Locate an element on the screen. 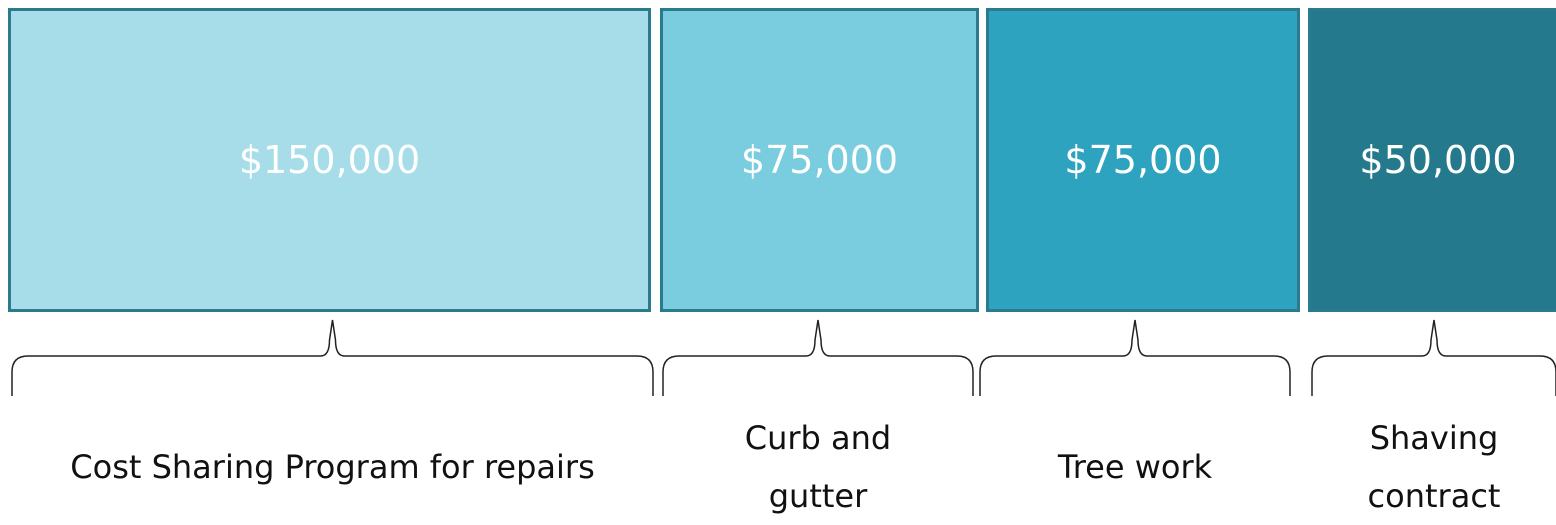 The height and width of the screenshot is (525, 1556). item-label: Shaving contract is located at coordinates (1434, 466).